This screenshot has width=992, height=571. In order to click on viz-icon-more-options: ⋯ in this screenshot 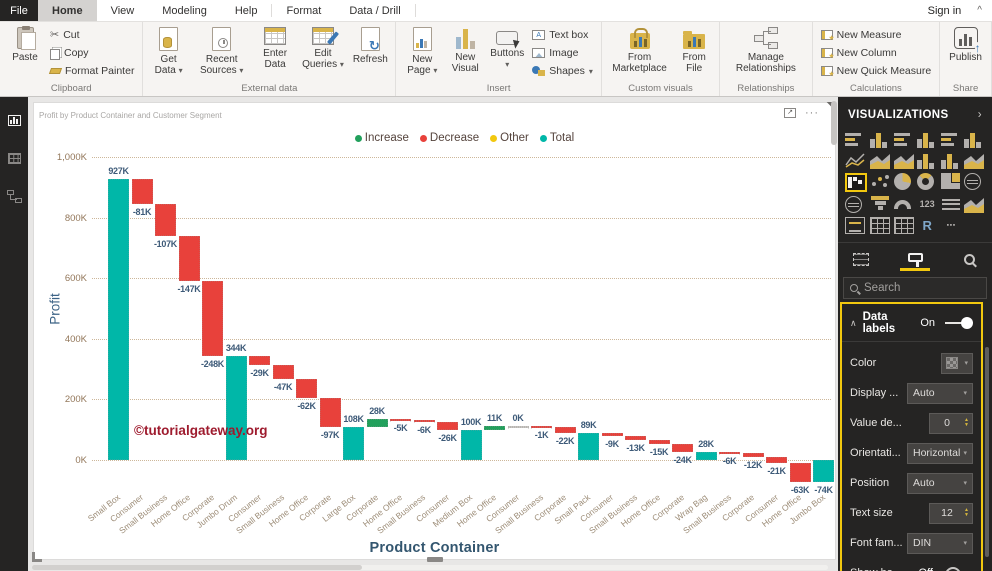, I will do `click(951, 225)`.